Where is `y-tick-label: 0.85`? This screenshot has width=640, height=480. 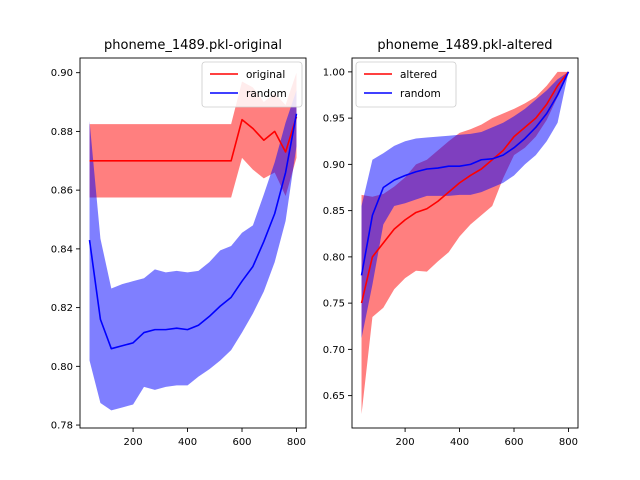 y-tick-label: 0.85 is located at coordinates (334, 211).